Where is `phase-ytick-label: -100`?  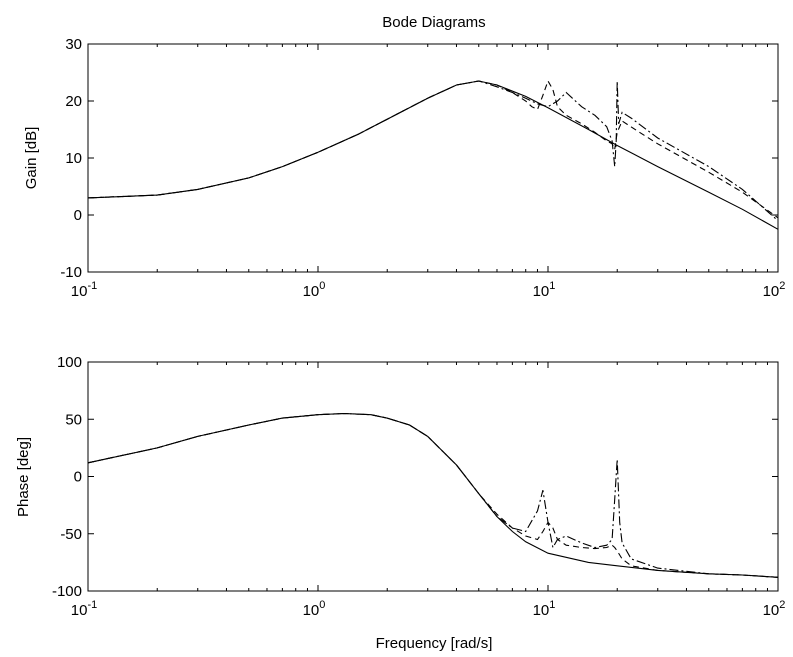
phase-ytick-label: -100 is located at coordinates (67, 591).